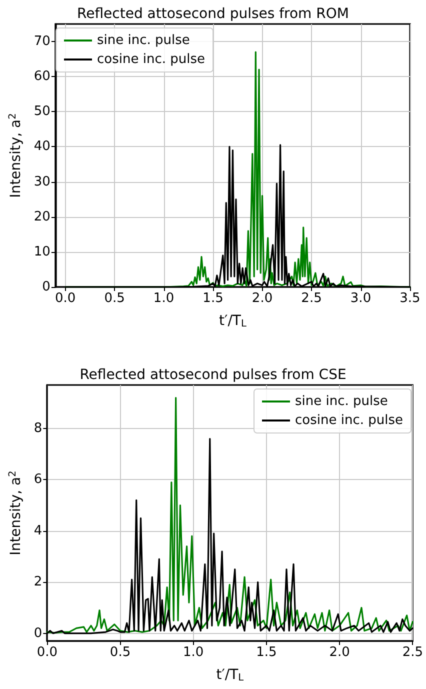 The width and height of the screenshot is (426, 689). Describe the element at coordinates (42, 42) in the screenshot. I see `y-tick-label: 70` at that location.